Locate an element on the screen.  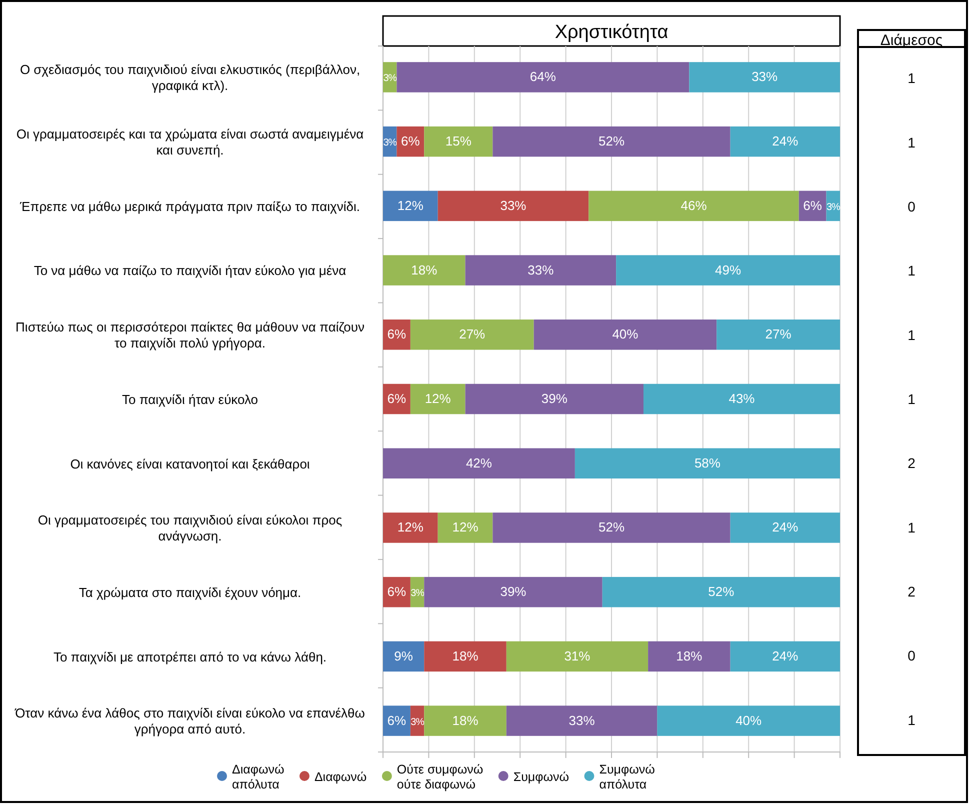
legend-label: Συμφωνώ is located at coordinates (541, 777).